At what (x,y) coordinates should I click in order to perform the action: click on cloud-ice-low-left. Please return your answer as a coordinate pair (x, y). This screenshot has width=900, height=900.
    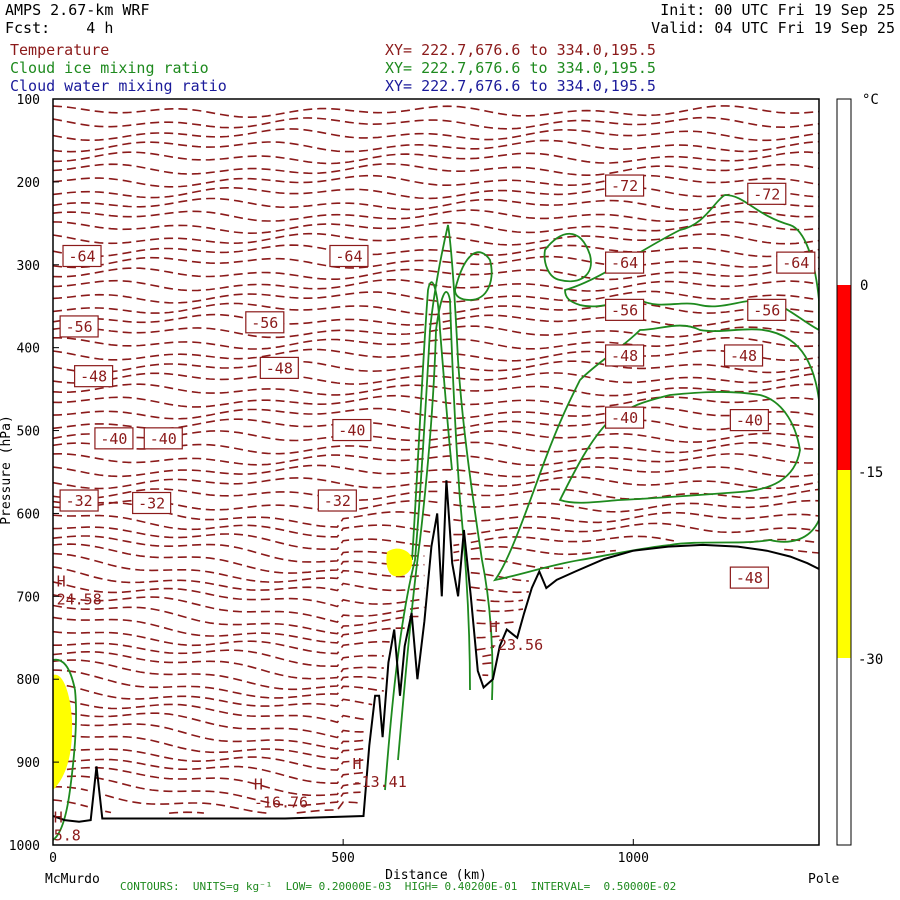
    Looking at the image, I should click on (65, 749).